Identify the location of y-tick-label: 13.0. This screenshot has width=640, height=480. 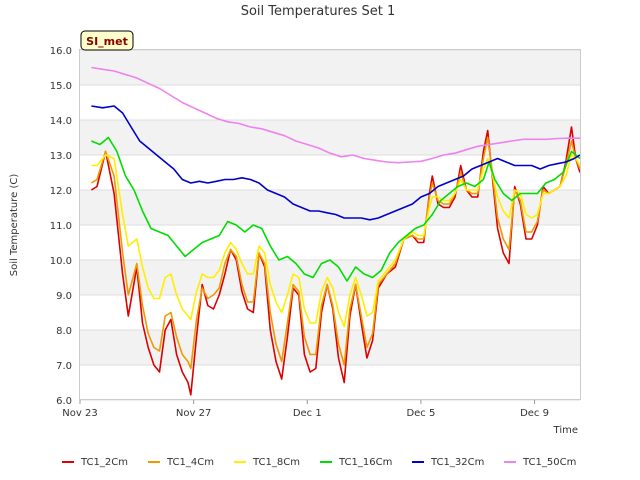
(61, 156).